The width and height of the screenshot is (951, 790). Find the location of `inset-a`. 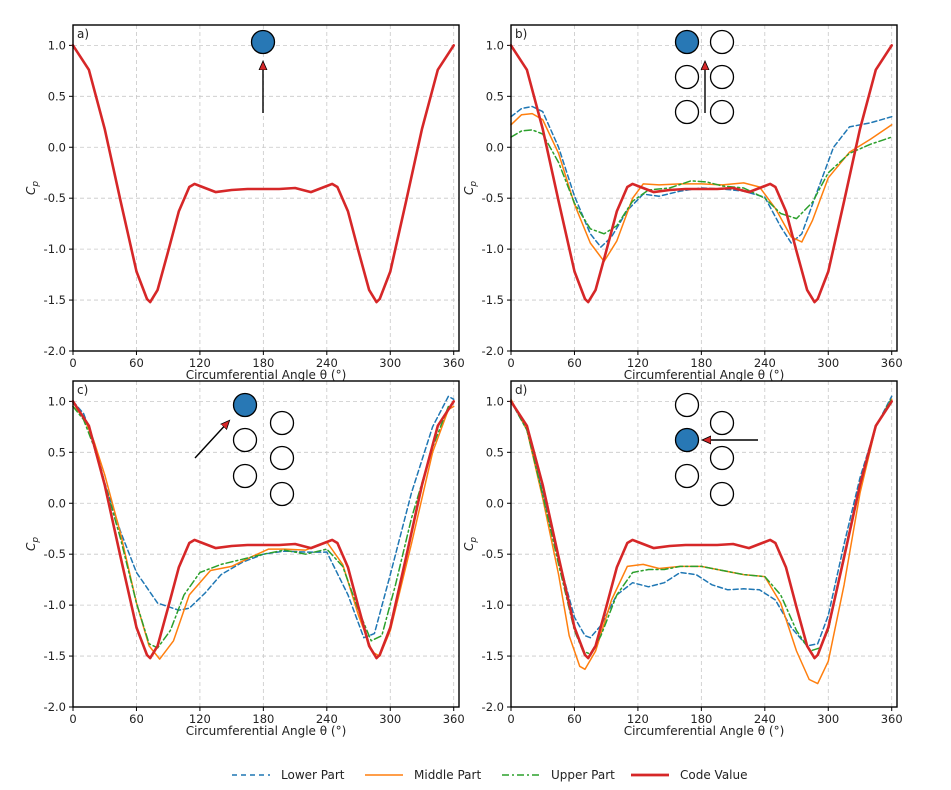

inset-a is located at coordinates (263, 71).